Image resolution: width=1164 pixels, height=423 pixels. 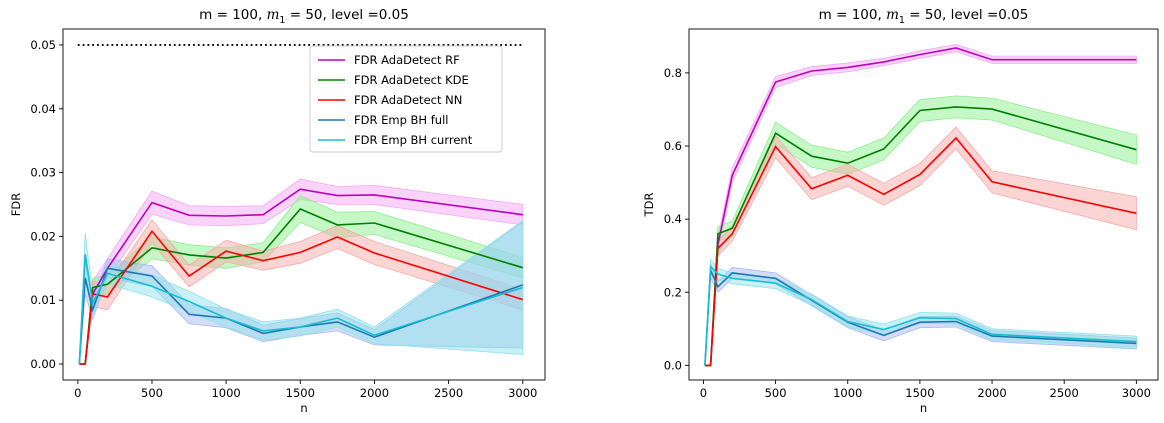 What do you see at coordinates (43, 236) in the screenshot?
I see `y-tick-label: 0.02` at bounding box center [43, 236].